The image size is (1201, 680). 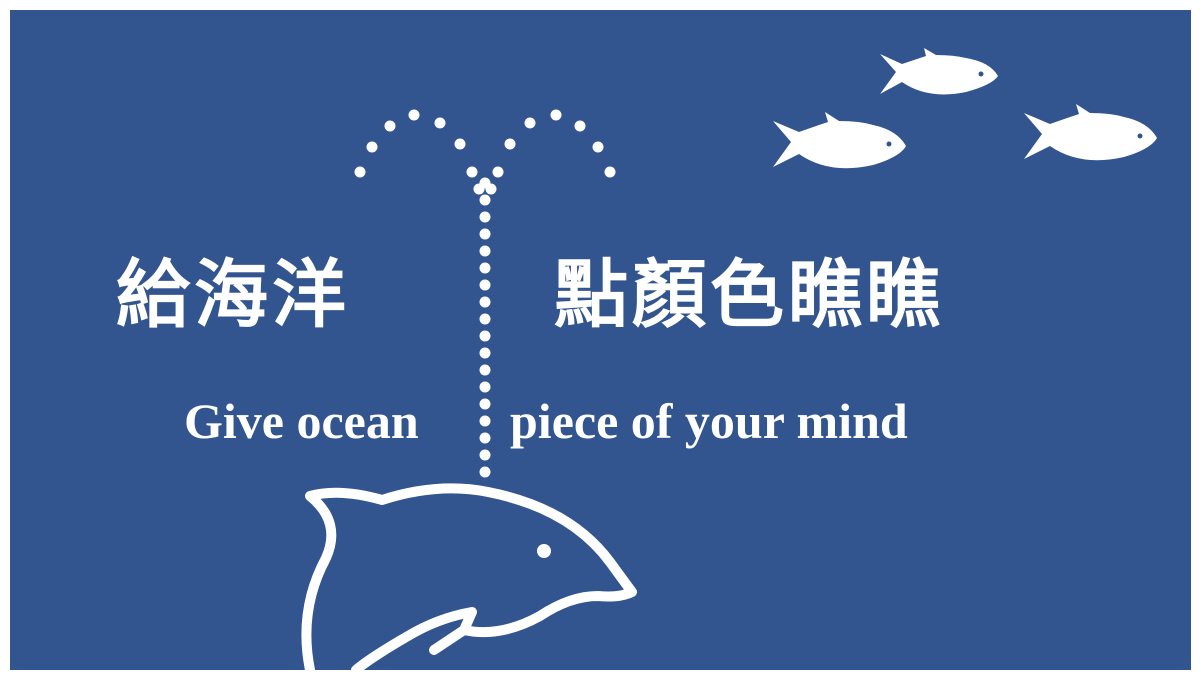 I want to click on title-en-left: Give ocean, so click(x=301, y=421).